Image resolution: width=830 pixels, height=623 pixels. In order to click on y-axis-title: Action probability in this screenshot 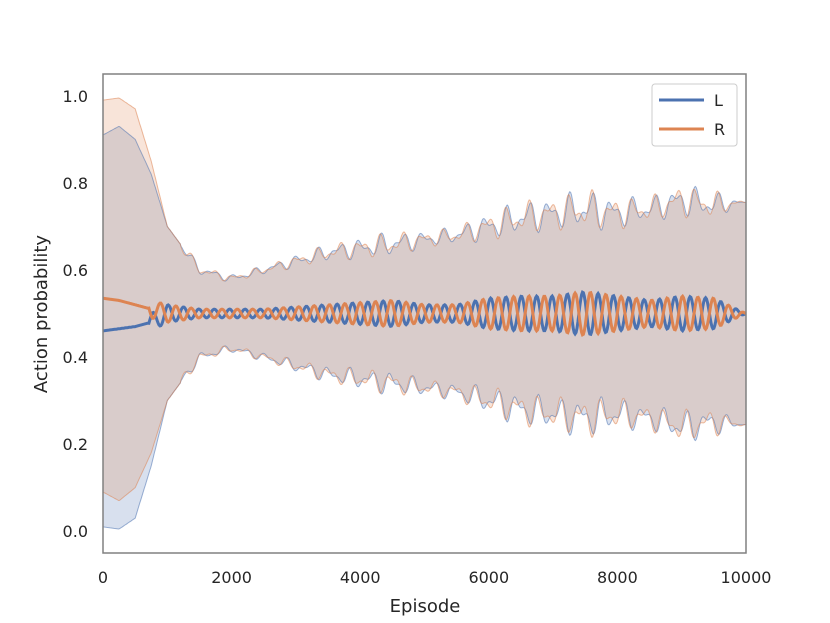, I will do `click(41, 314)`.